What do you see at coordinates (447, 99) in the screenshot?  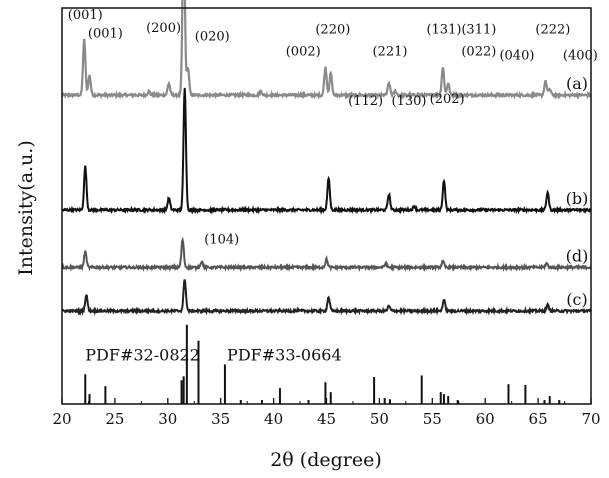 I see `peak-label: (202)` at bounding box center [447, 99].